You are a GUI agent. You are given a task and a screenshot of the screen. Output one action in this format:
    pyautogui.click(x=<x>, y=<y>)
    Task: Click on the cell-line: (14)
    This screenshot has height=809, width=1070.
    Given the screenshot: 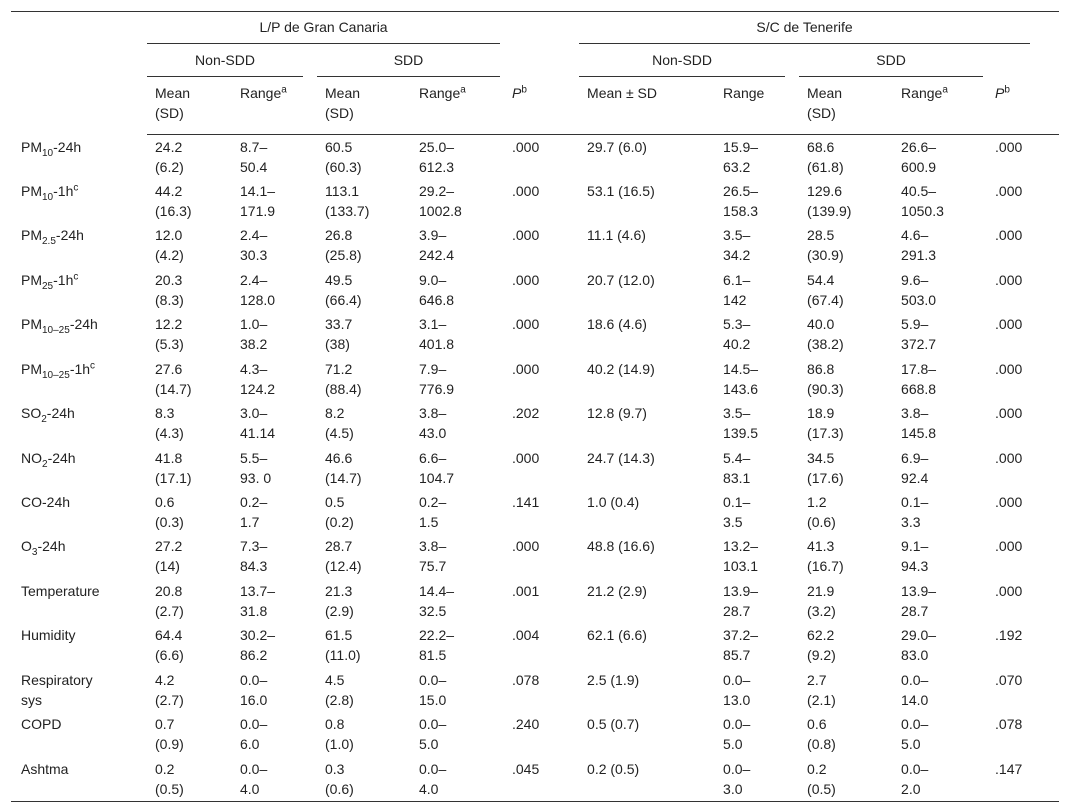 What is the action you would take?
    pyautogui.click(x=167, y=566)
    